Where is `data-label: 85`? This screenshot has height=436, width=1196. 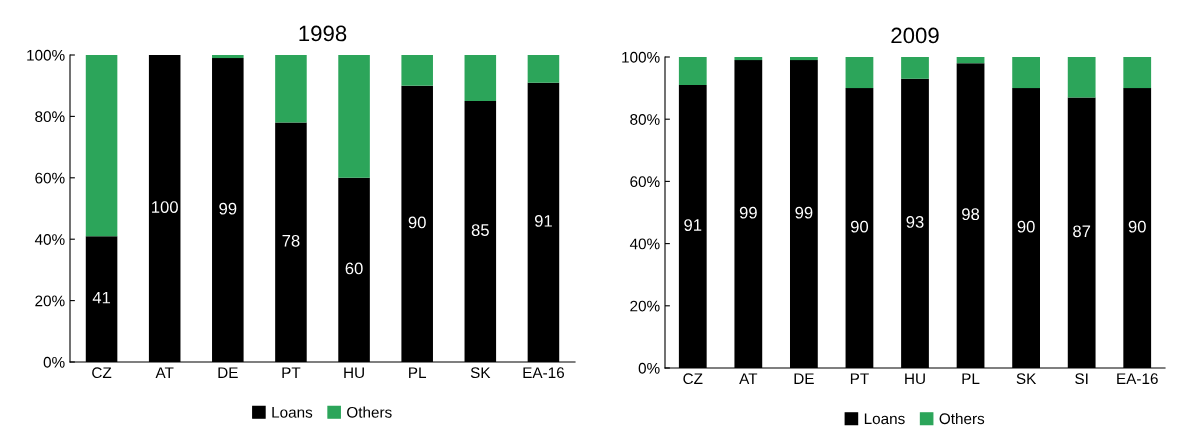 data-label: 85 is located at coordinates (480, 230).